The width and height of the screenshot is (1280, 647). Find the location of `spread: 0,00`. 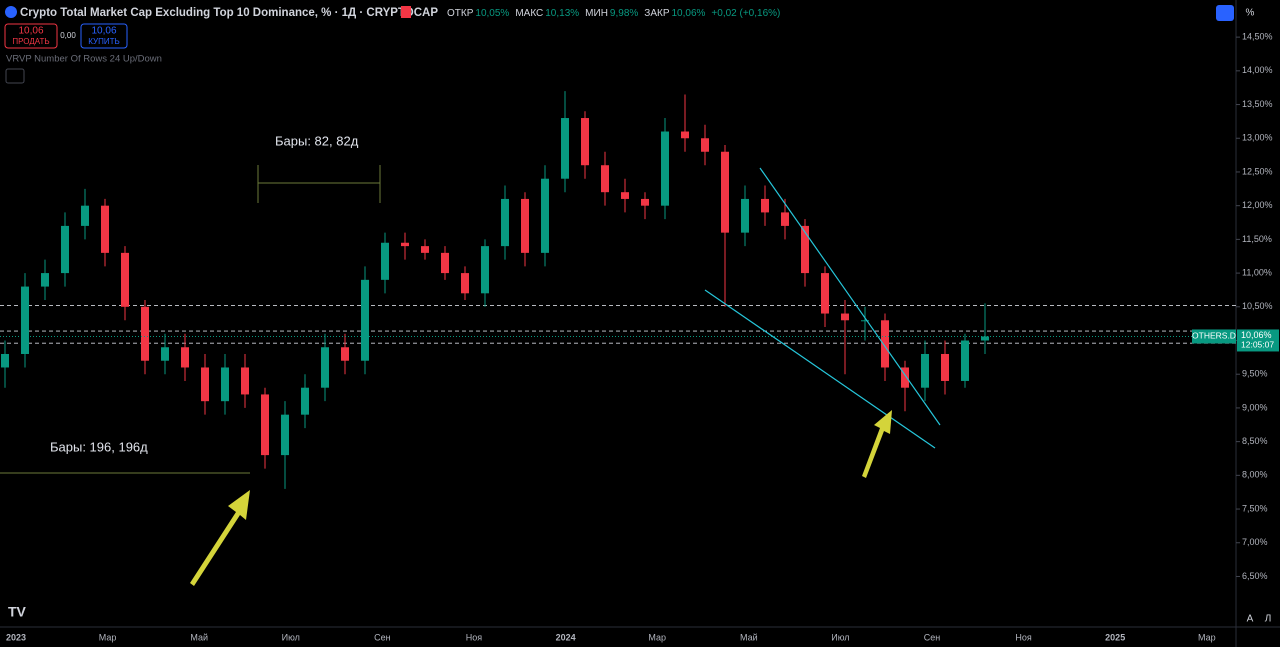

spread: 0,00 is located at coordinates (68, 35).